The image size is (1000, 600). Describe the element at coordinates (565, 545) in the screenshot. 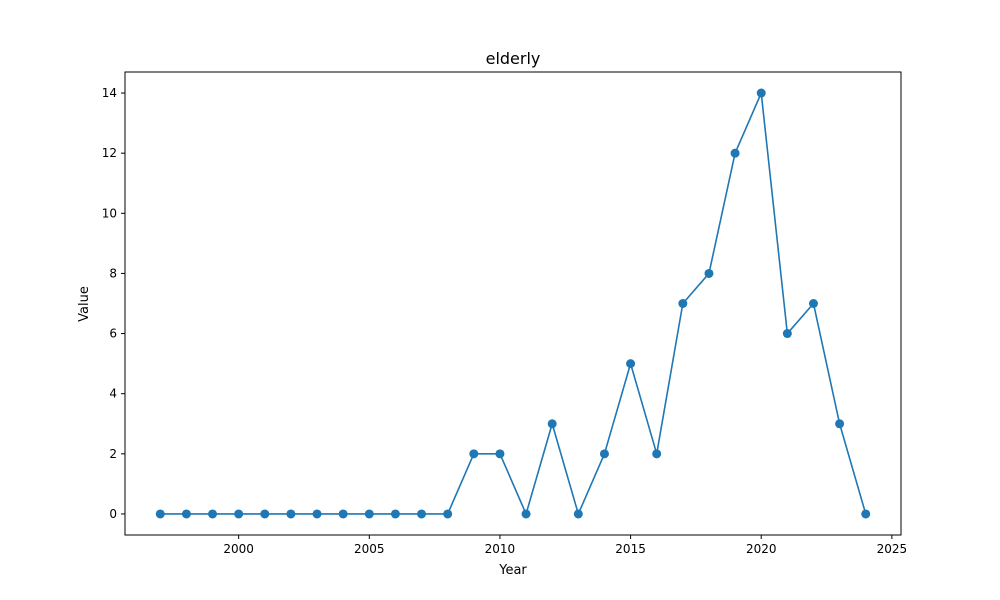

I see `x-axis: 2000 2005 2010 2015 2020 2025` at that location.